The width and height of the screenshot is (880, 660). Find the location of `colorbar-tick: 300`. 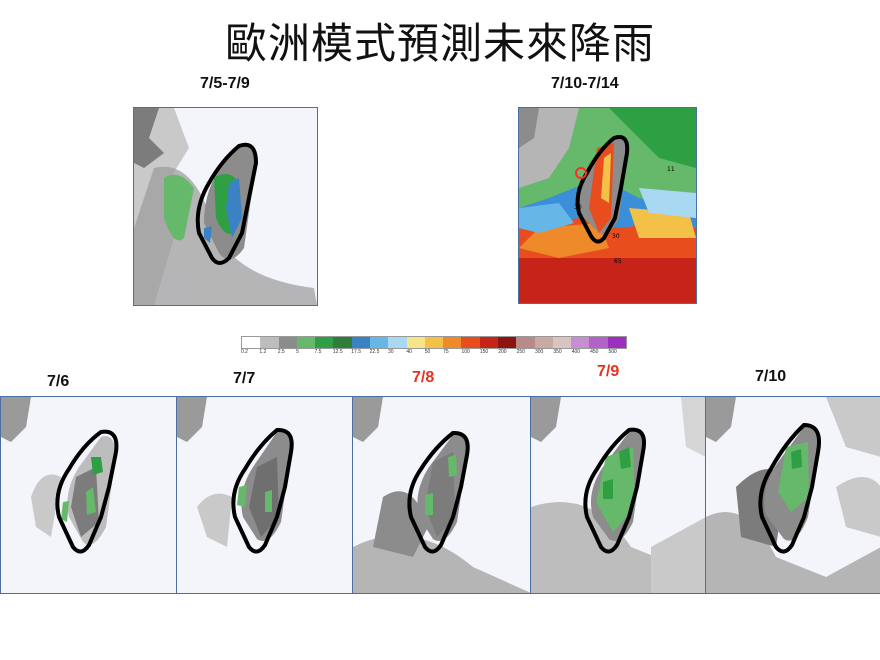

colorbar-tick: 300 is located at coordinates (539, 352).